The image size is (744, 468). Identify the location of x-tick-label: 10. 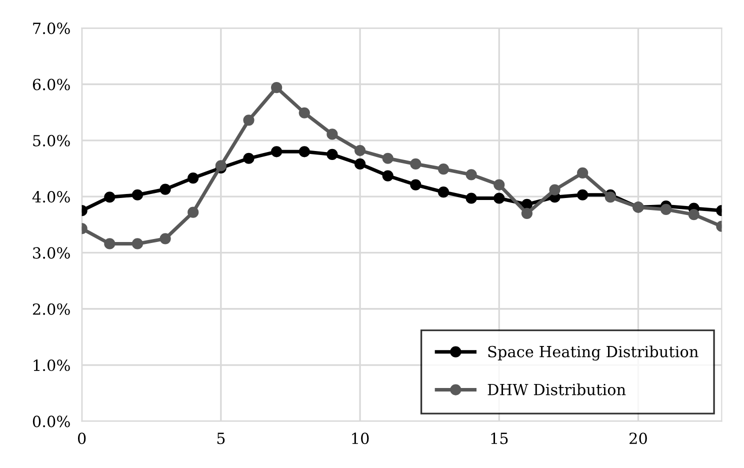
(360, 438).